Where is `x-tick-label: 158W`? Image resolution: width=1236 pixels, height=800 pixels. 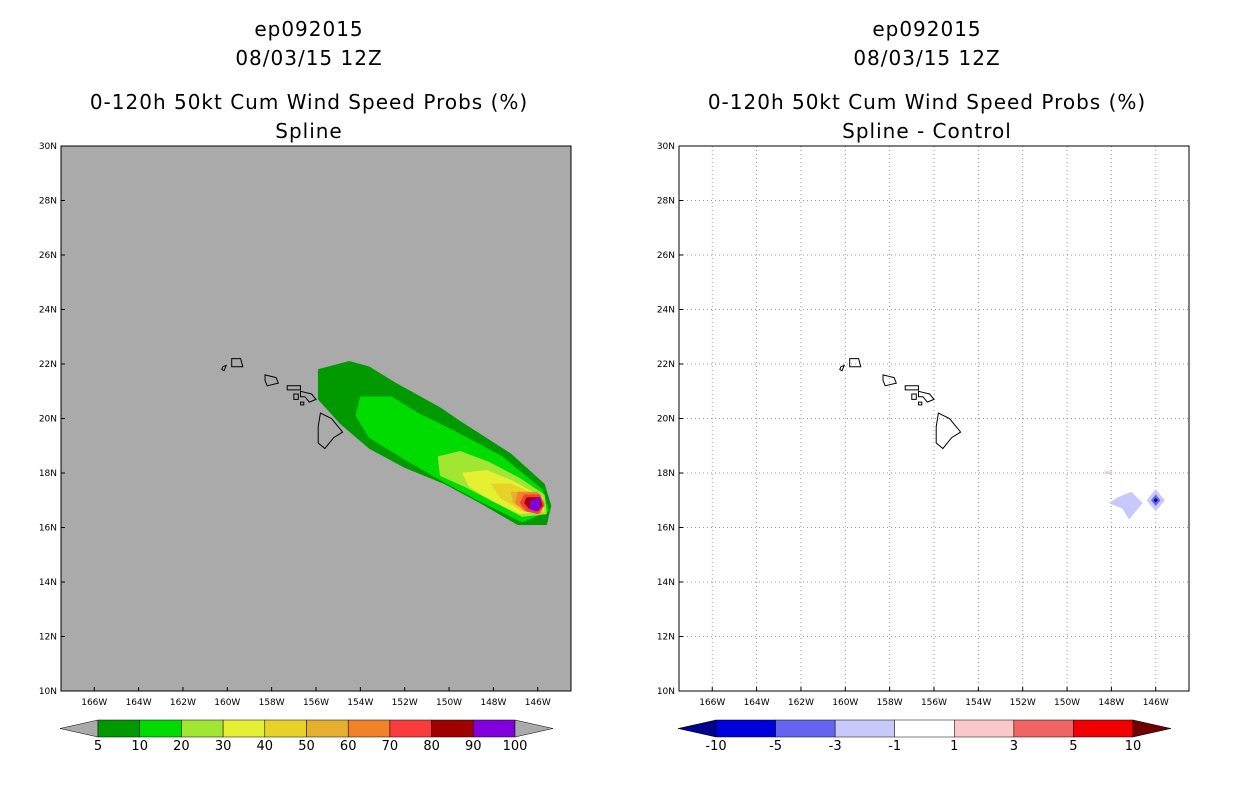
x-tick-label: 158W is located at coordinates (272, 703).